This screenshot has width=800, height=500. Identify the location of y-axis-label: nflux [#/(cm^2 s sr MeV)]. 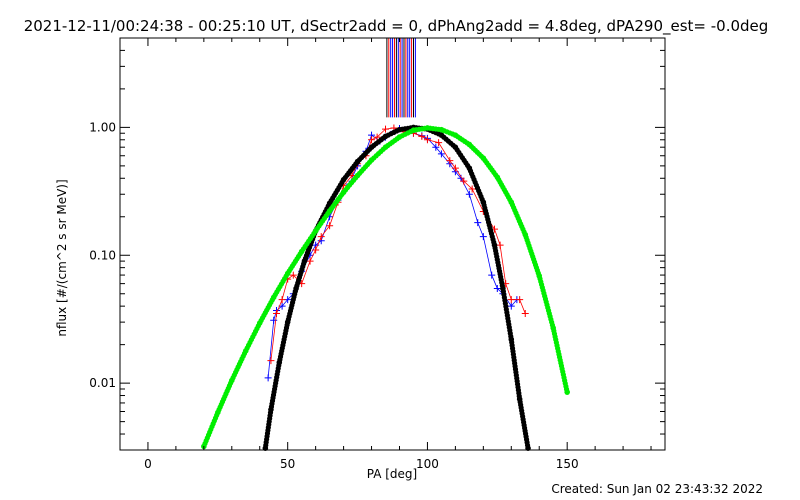
(62, 257).